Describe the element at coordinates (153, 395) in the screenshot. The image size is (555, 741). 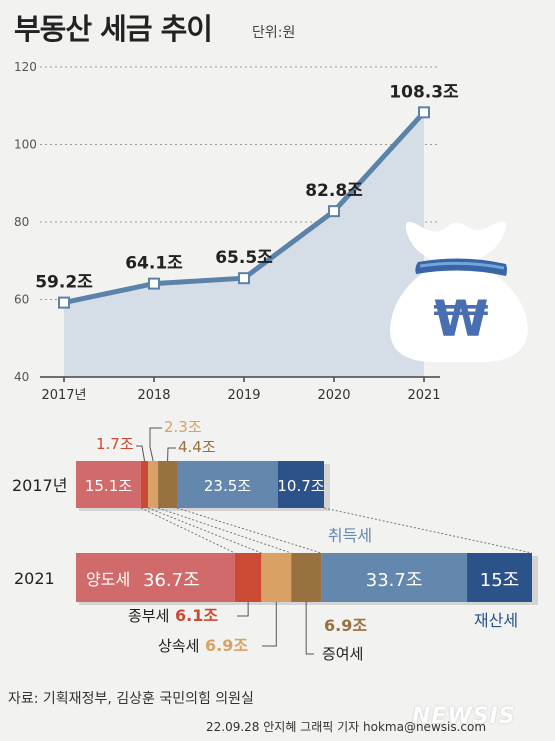
I see `x-tick-label: 2018` at that location.